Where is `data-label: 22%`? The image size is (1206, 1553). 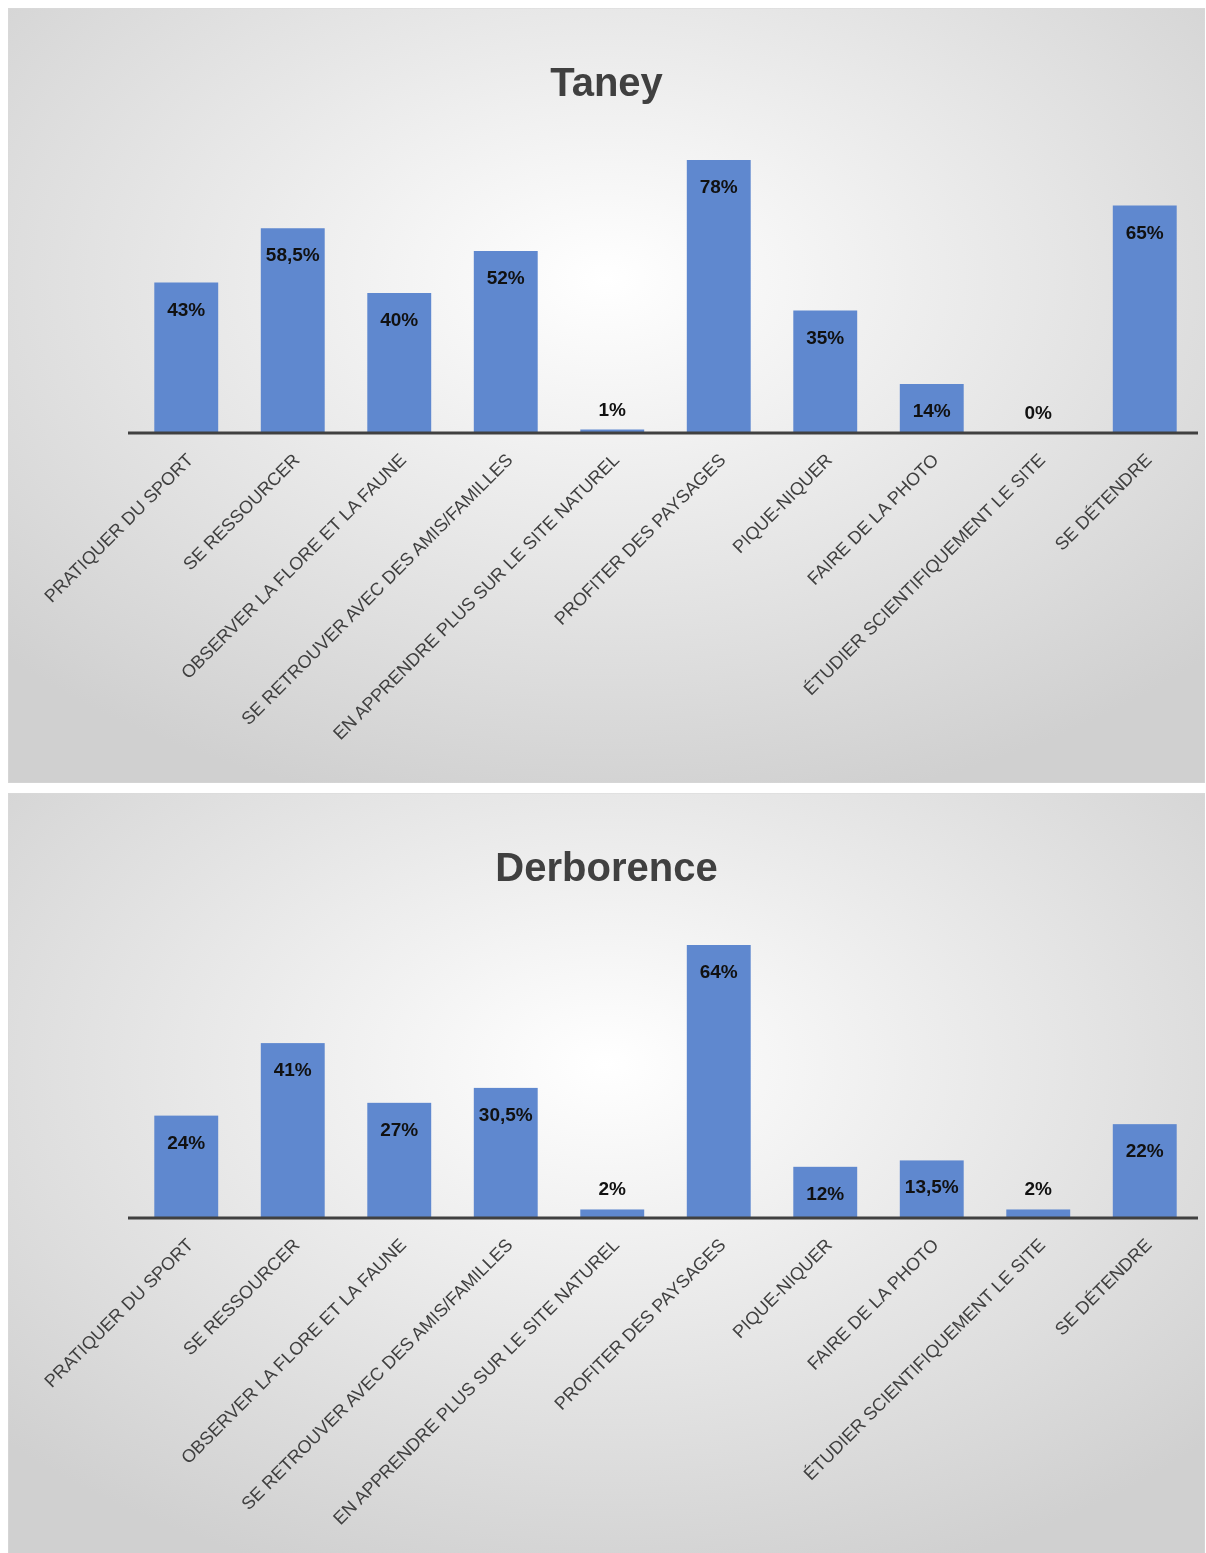 data-label: 22% is located at coordinates (1144, 1151).